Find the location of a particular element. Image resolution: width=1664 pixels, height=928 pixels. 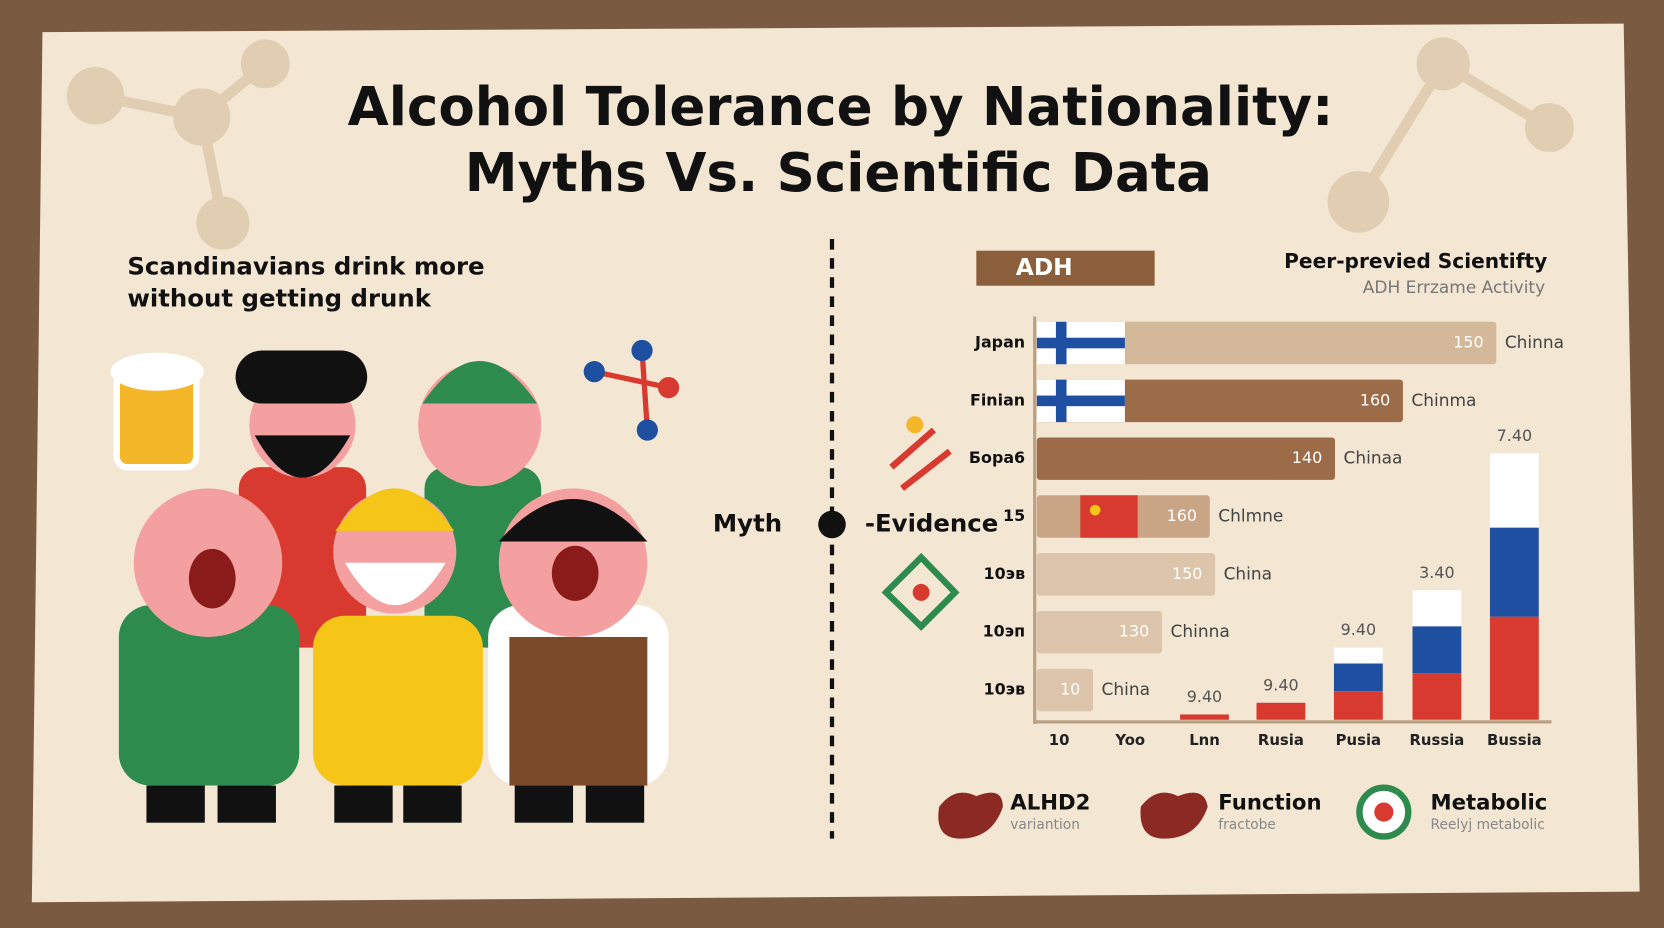

column-label: Bussia is located at coordinates (1514, 740).